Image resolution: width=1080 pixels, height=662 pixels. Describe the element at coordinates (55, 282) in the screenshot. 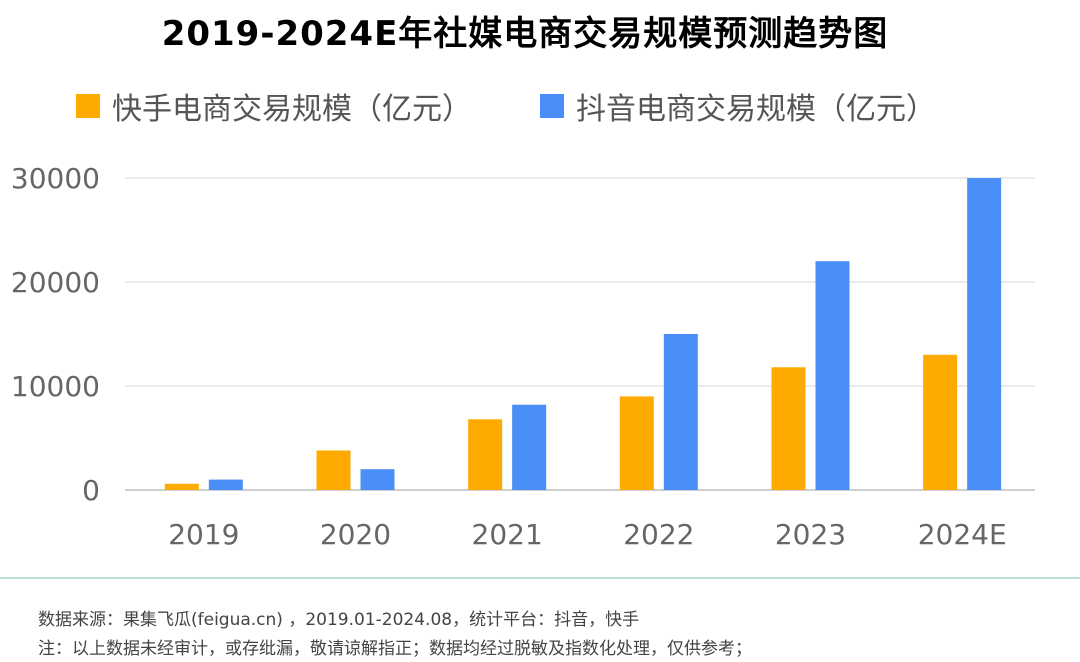

I see `y-tick-label: 20000` at that location.